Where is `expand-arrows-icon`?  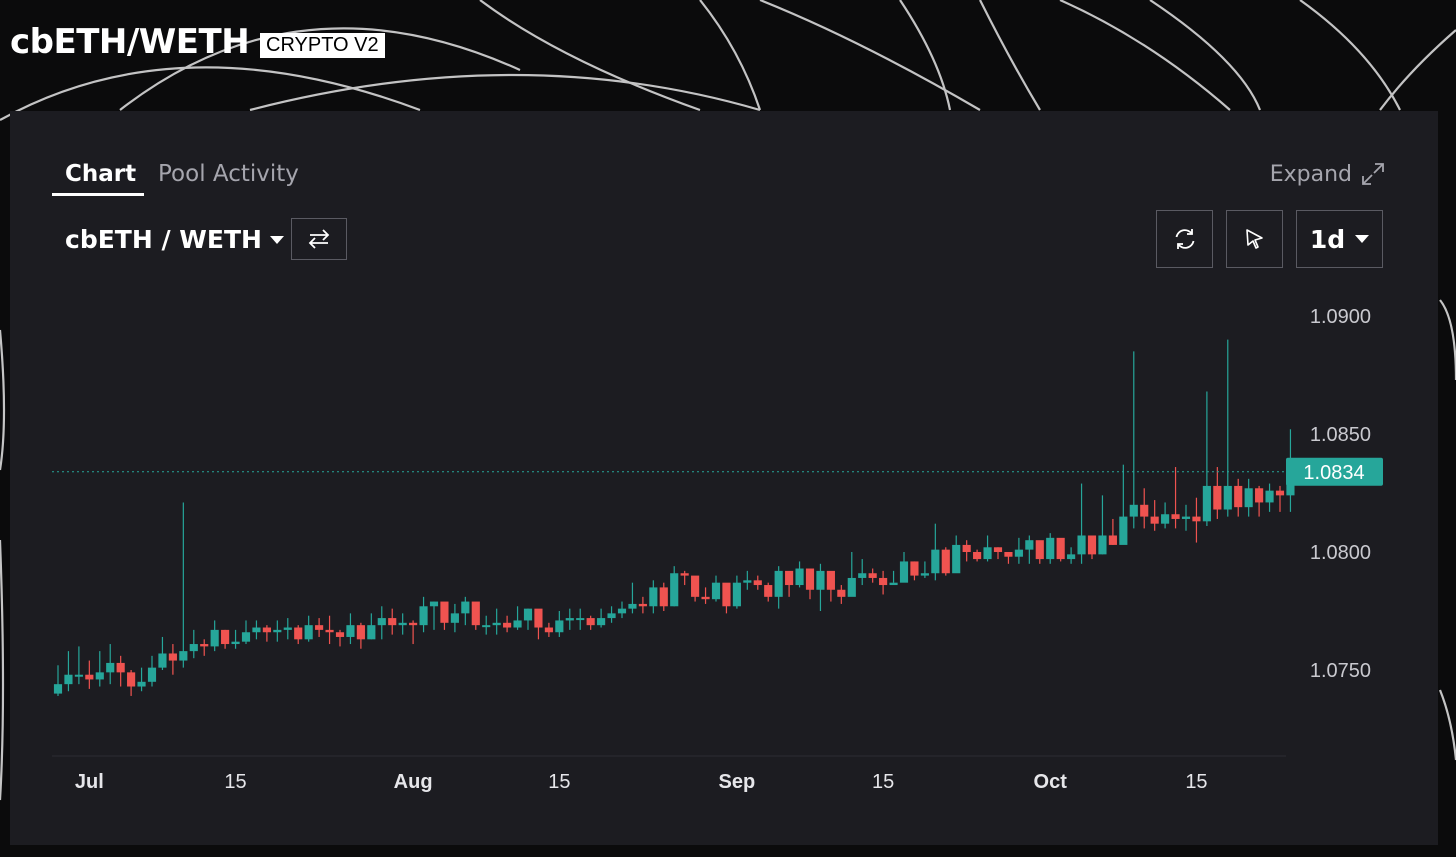
expand-arrows-icon is located at coordinates (1373, 174).